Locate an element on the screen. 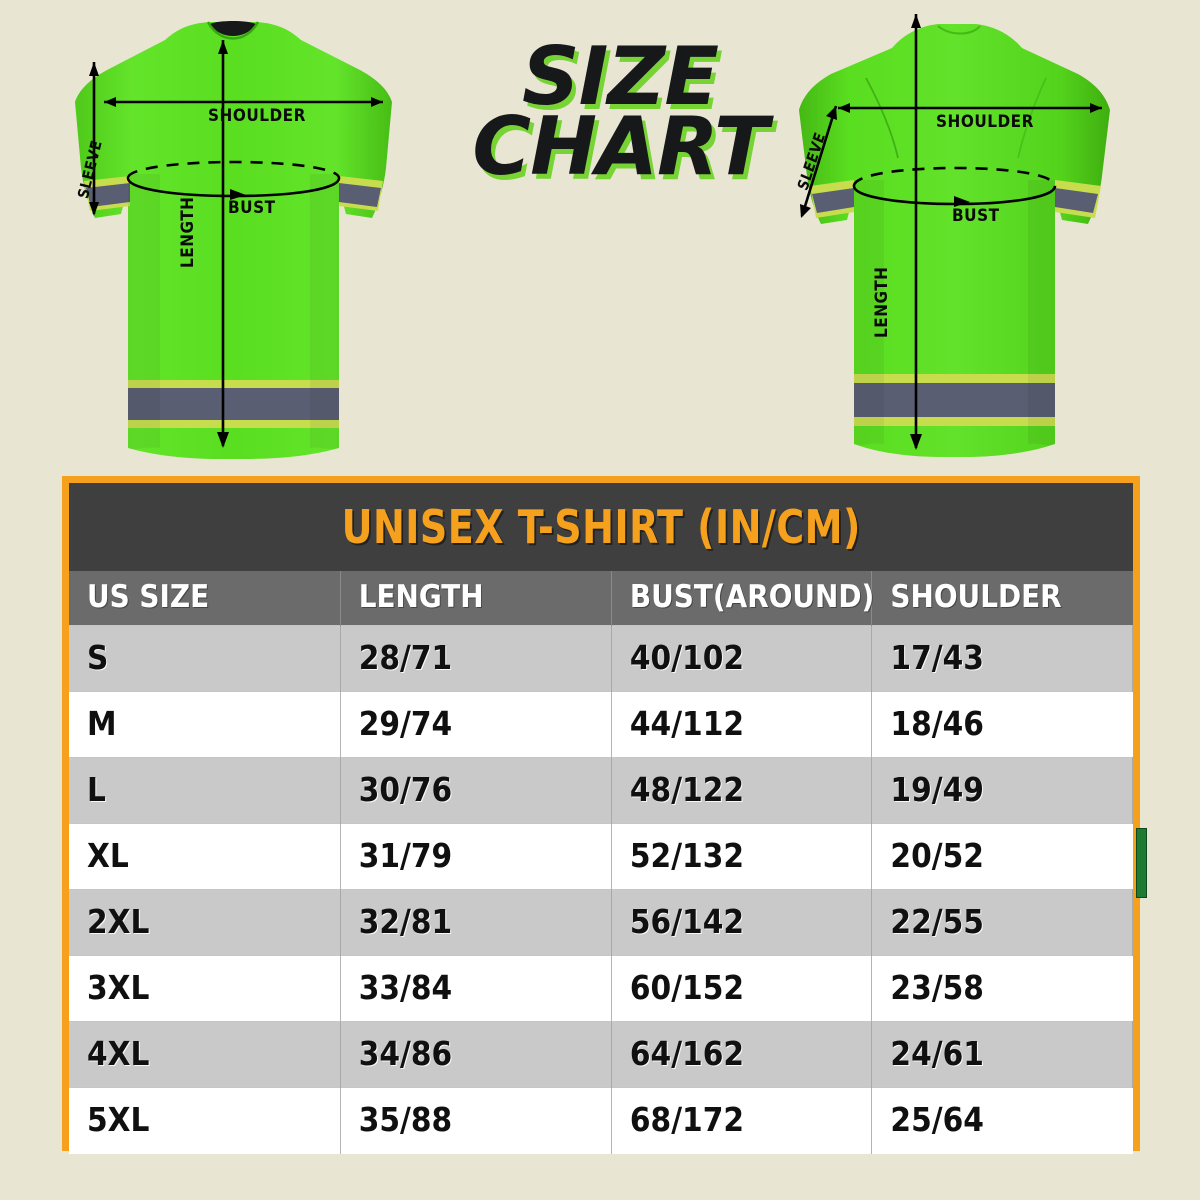 The height and width of the screenshot is (1200, 1200). edge-accent-mark is located at coordinates (1141, 863).